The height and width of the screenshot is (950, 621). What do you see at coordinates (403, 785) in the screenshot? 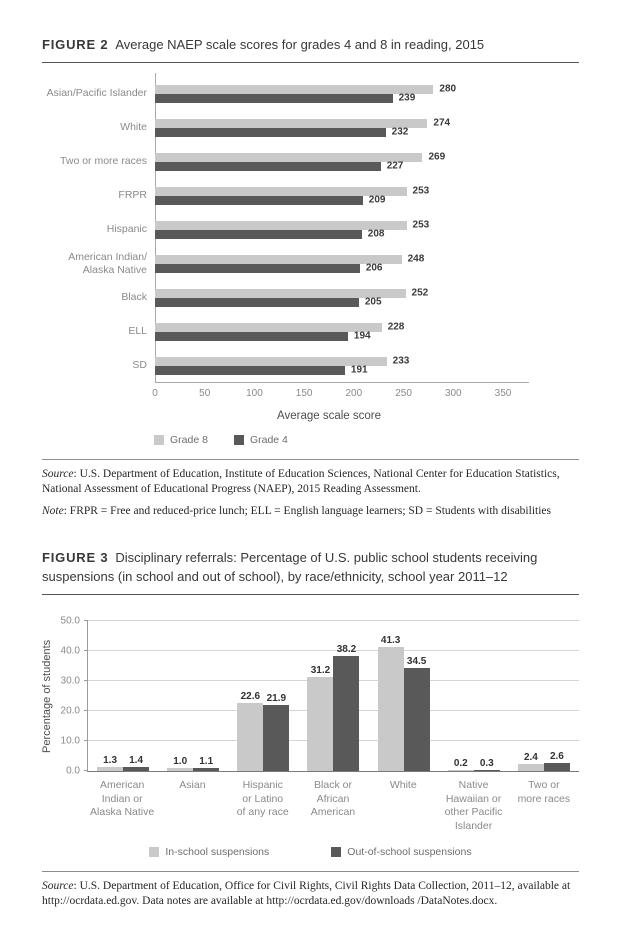
I see `category-label: White` at bounding box center [403, 785].